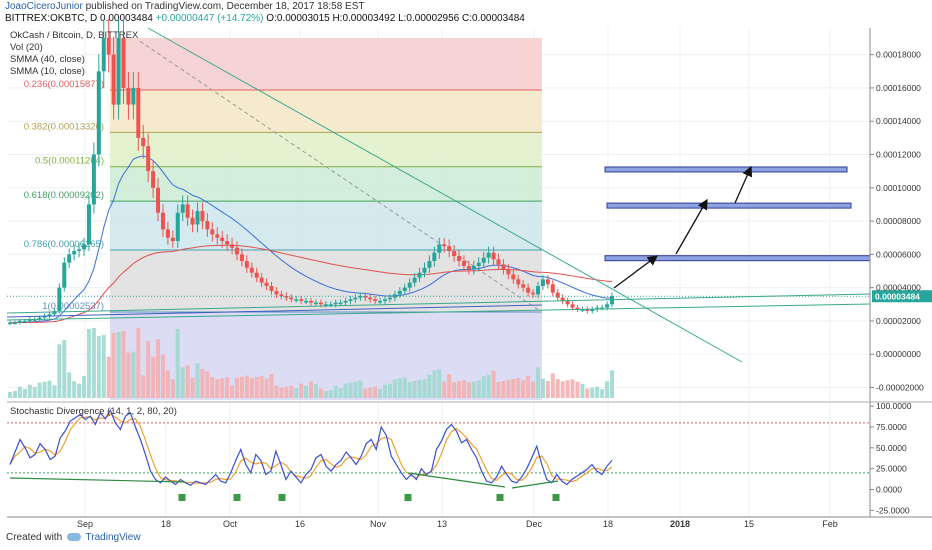  Describe the element at coordinates (47, 59) in the screenshot. I see `legend-smma40: SMMA (40, close)` at that location.